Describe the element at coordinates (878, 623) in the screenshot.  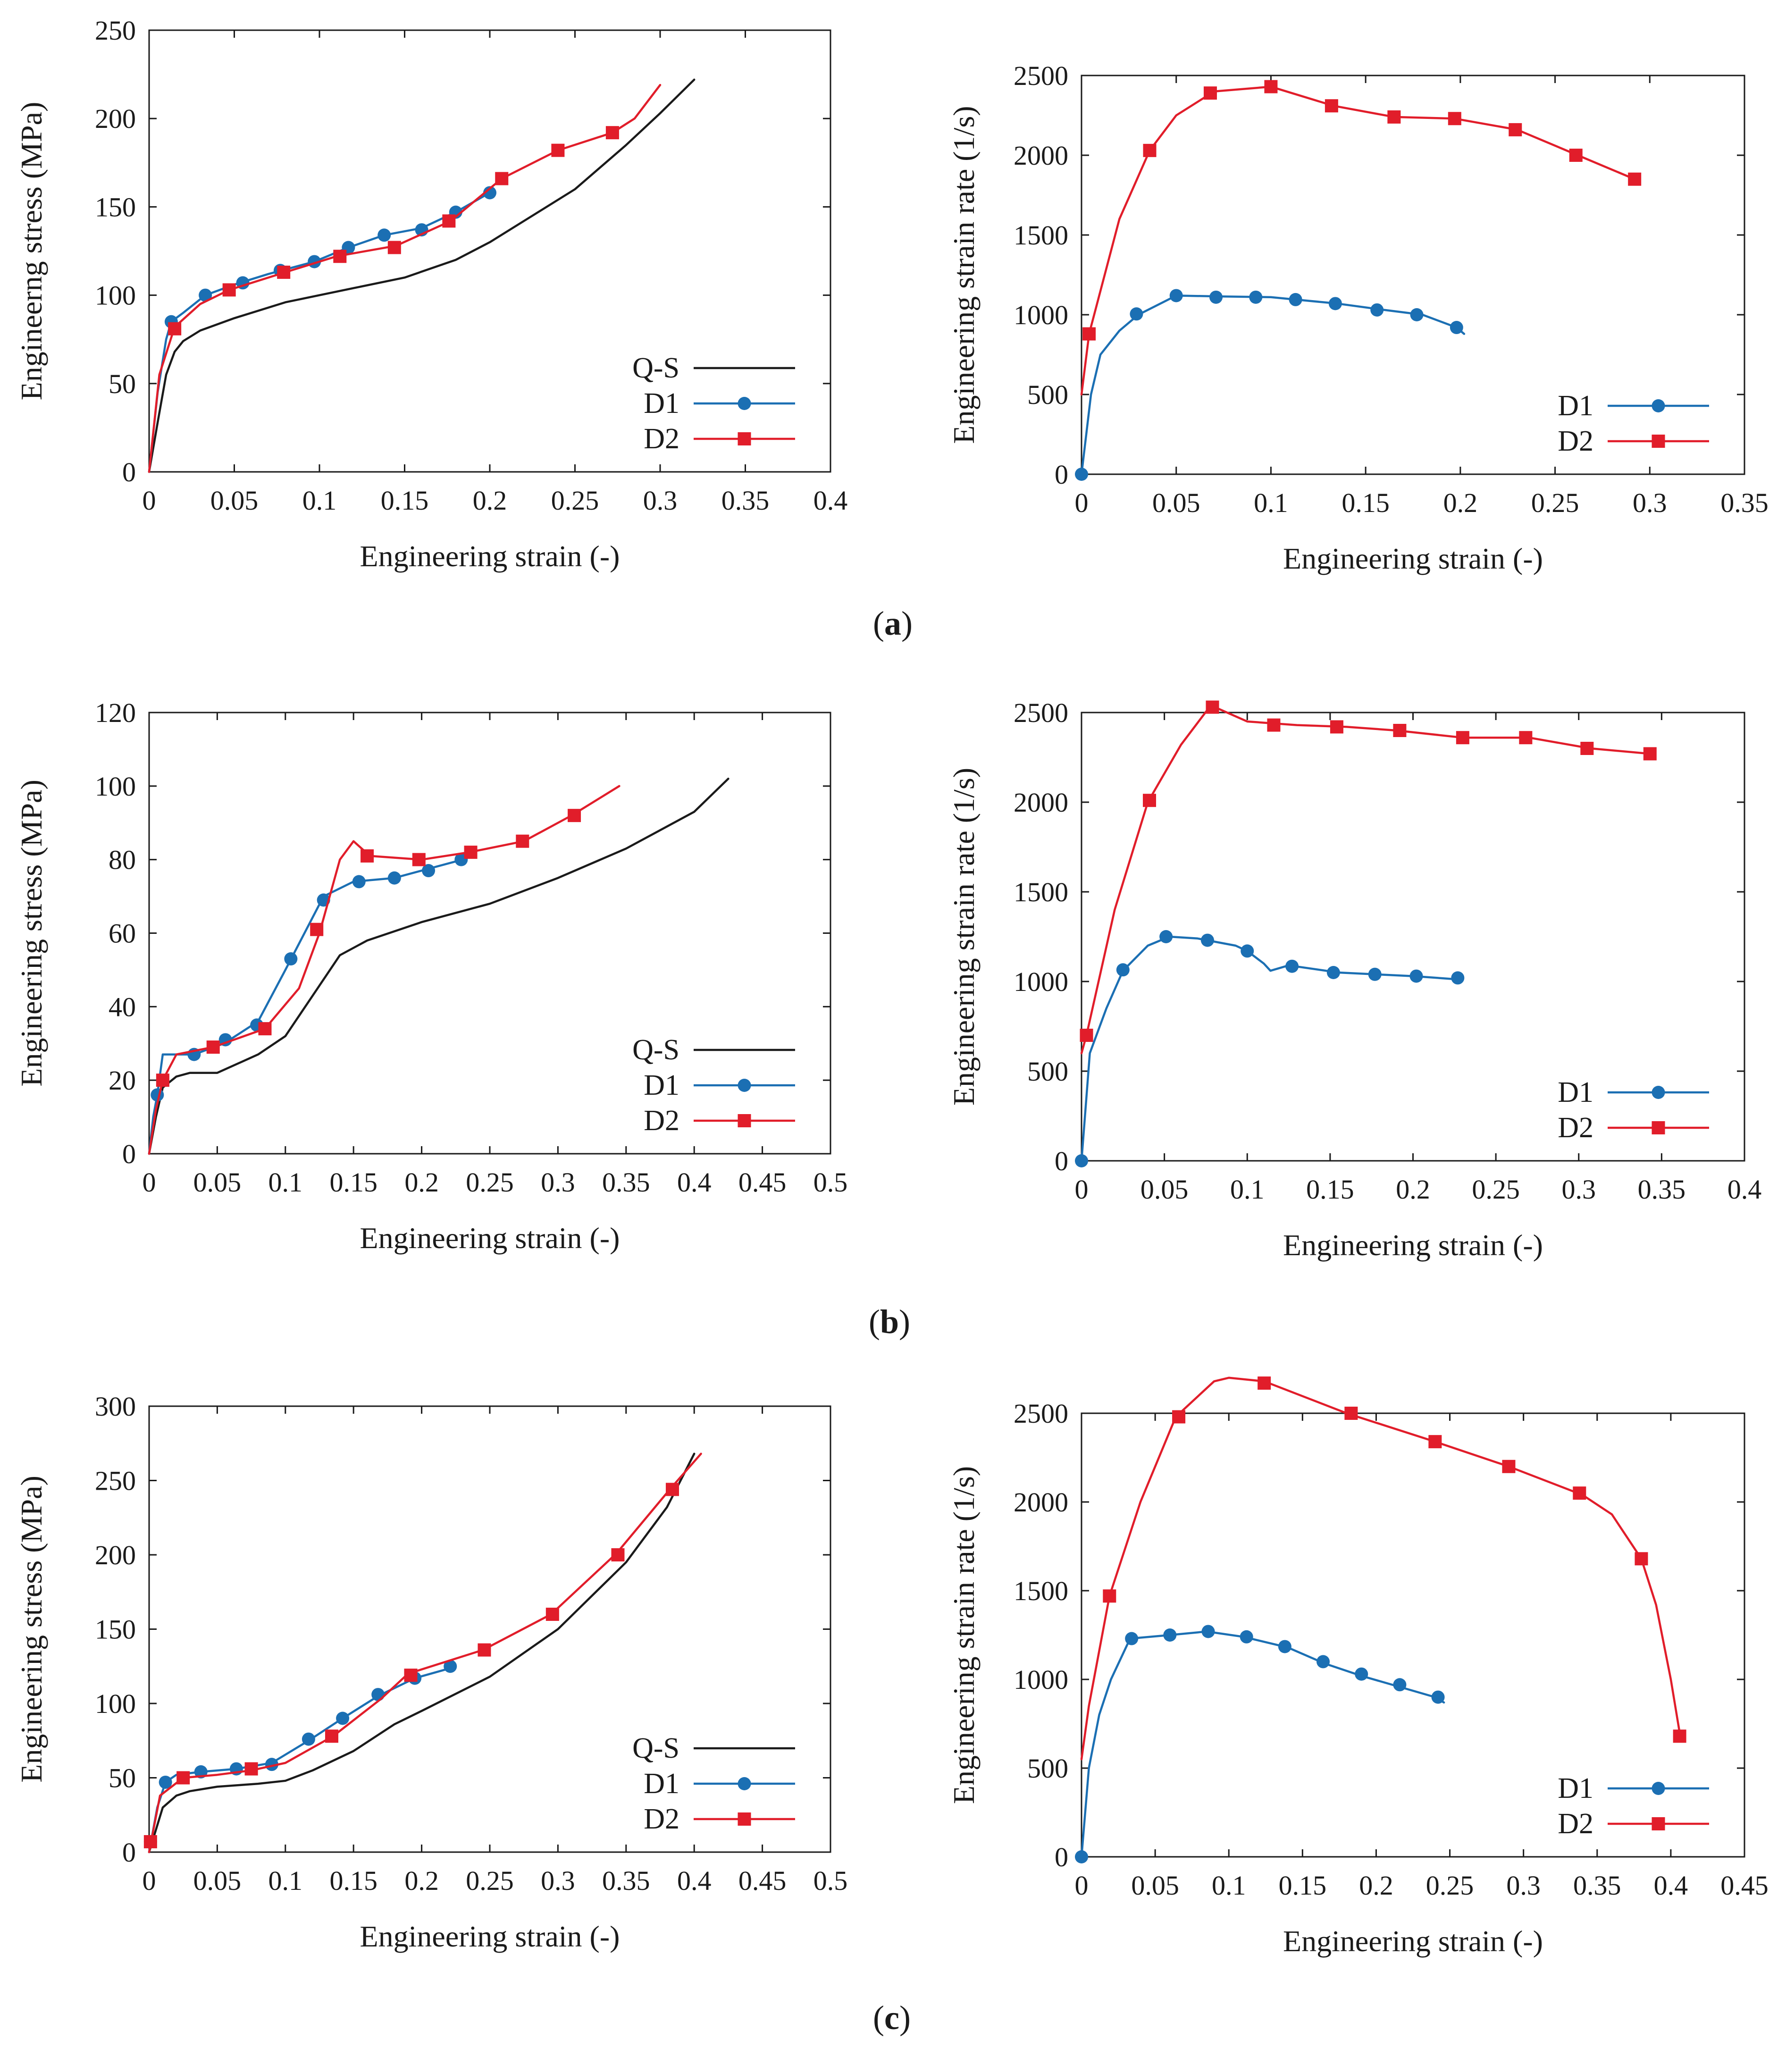
I see `panel-label-open: (` at that location.